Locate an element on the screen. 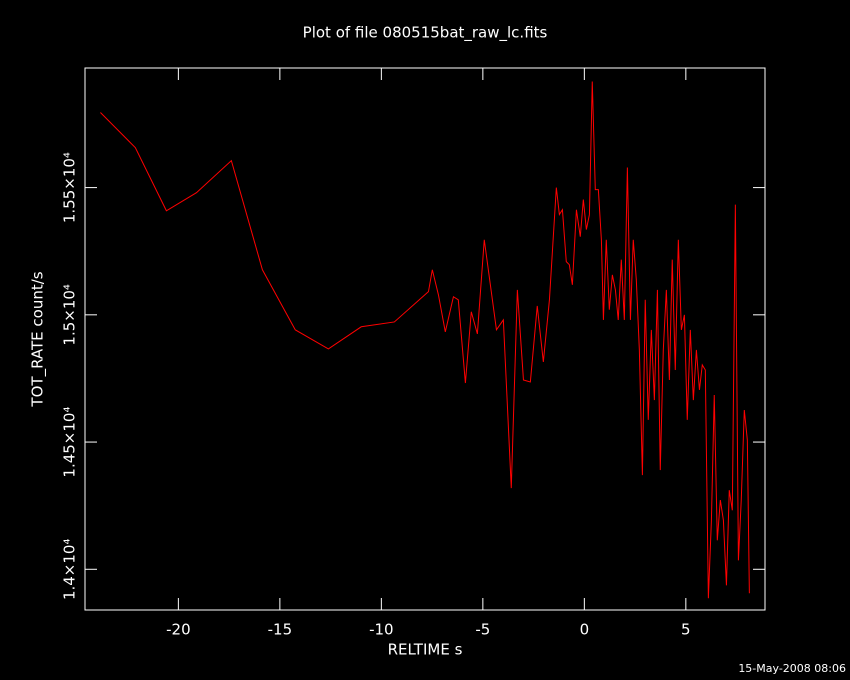 The width and height of the screenshot is (850, 680). x-tick-label: 0 is located at coordinates (585, 630).